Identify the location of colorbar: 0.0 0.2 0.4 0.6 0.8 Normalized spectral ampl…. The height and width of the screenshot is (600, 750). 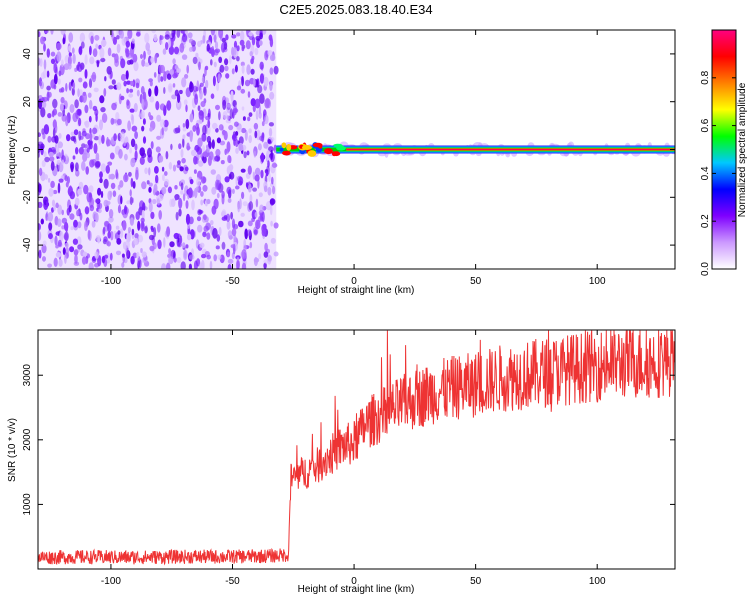
(724, 152).